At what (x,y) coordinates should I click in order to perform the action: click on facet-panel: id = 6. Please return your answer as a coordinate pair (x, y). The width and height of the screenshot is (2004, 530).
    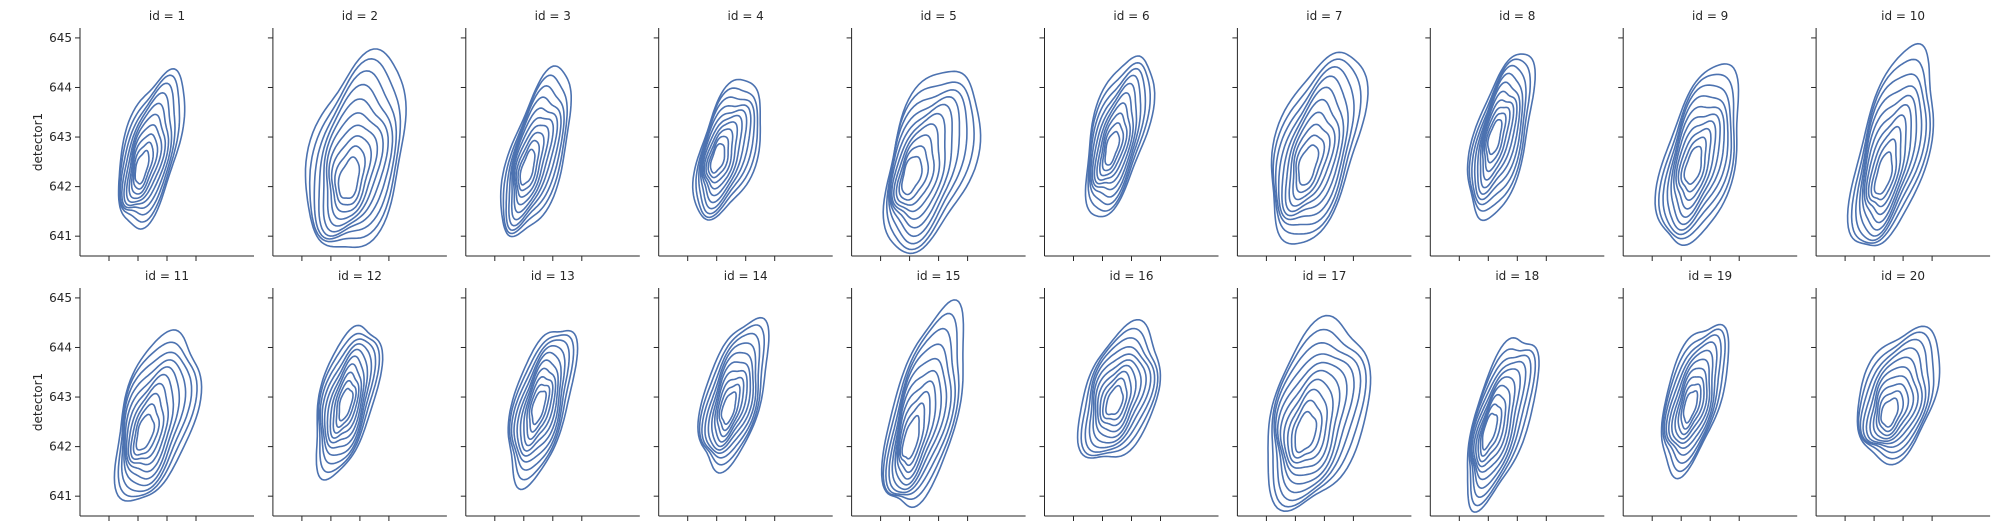
    Looking at the image, I should click on (1129, 135).